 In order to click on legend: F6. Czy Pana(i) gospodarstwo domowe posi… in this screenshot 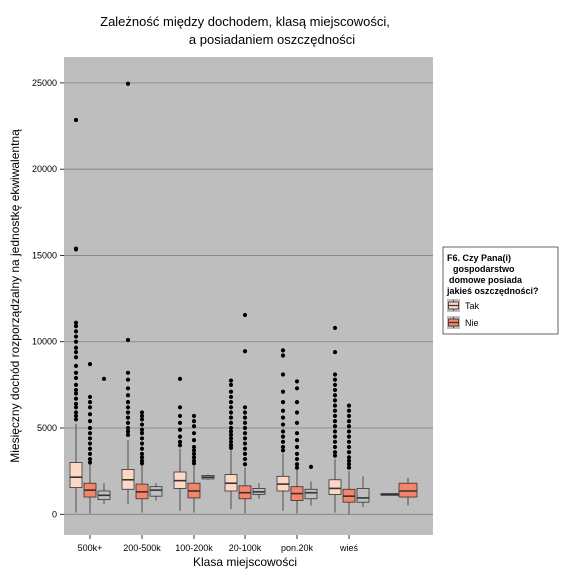, I will do `click(500, 290)`.